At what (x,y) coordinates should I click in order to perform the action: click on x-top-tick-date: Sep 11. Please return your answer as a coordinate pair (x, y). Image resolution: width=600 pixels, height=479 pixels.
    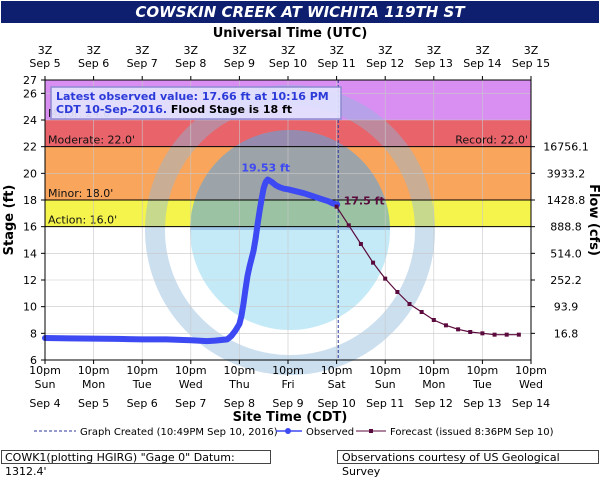
    Looking at the image, I should click on (336, 63).